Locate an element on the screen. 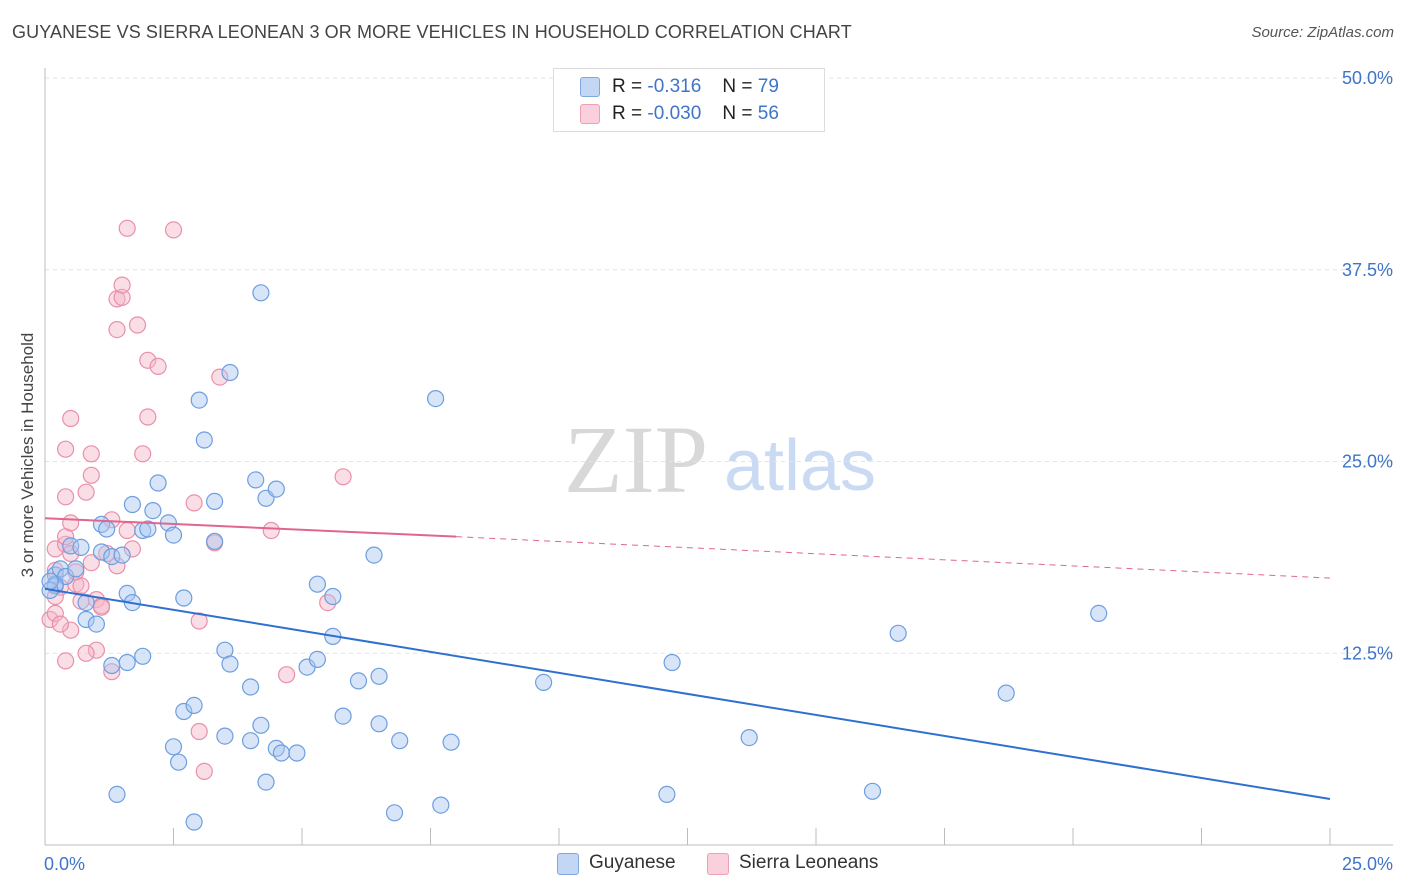  sierra-leonean-trend-solid is located at coordinates (250, 527).